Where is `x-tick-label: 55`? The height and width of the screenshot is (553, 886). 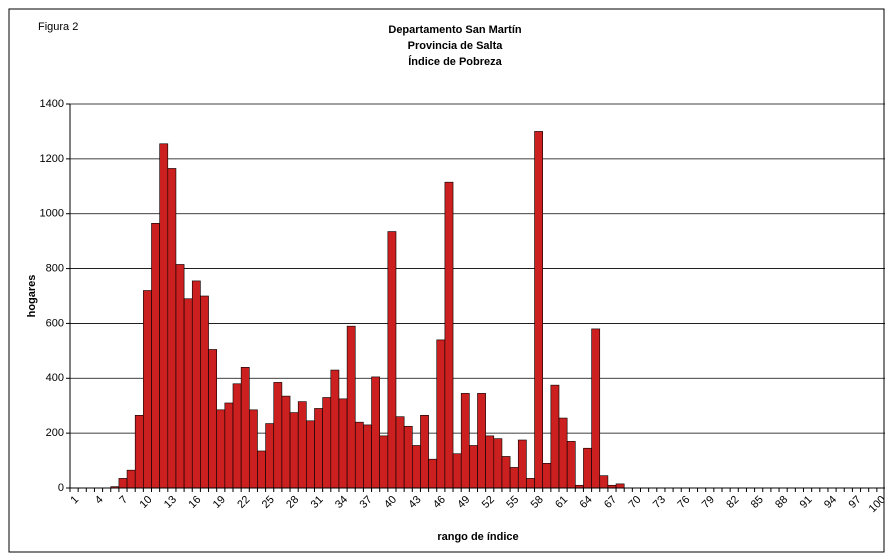 x-tick-label: 55 is located at coordinates (512, 502).